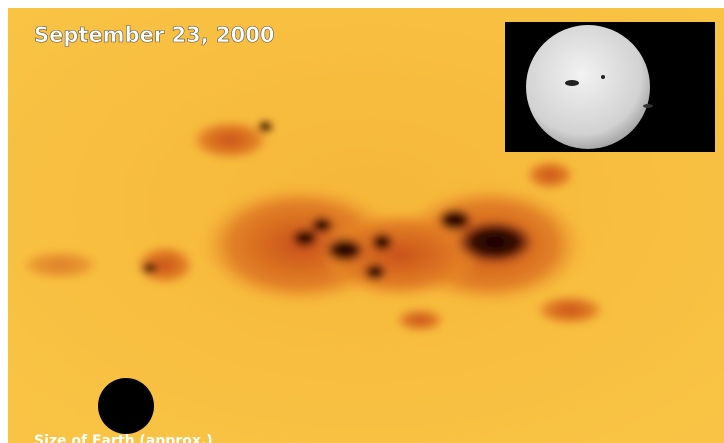 This screenshot has height=443, width=724. What do you see at coordinates (123, 438) in the screenshot?
I see `earth-caption: Size of Earth (approx.)` at bounding box center [123, 438].